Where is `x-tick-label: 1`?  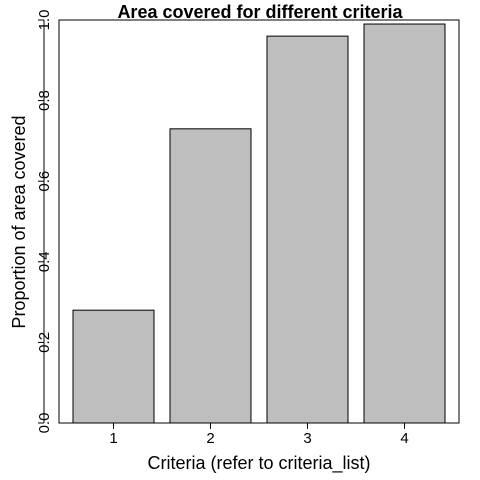 x-tick-label: 1 is located at coordinates (113, 438).